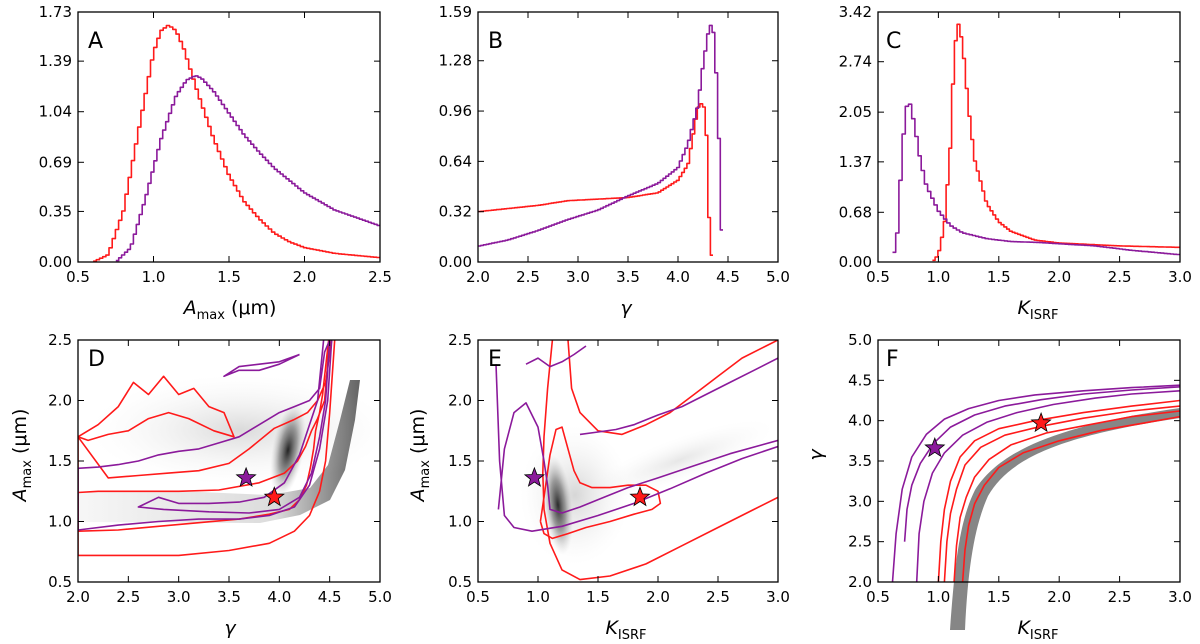 This screenshot has width=1200, height=644. Describe the element at coordinates (778, 277) in the screenshot. I see `panel-b-x-tick-label: 5.0` at that location.